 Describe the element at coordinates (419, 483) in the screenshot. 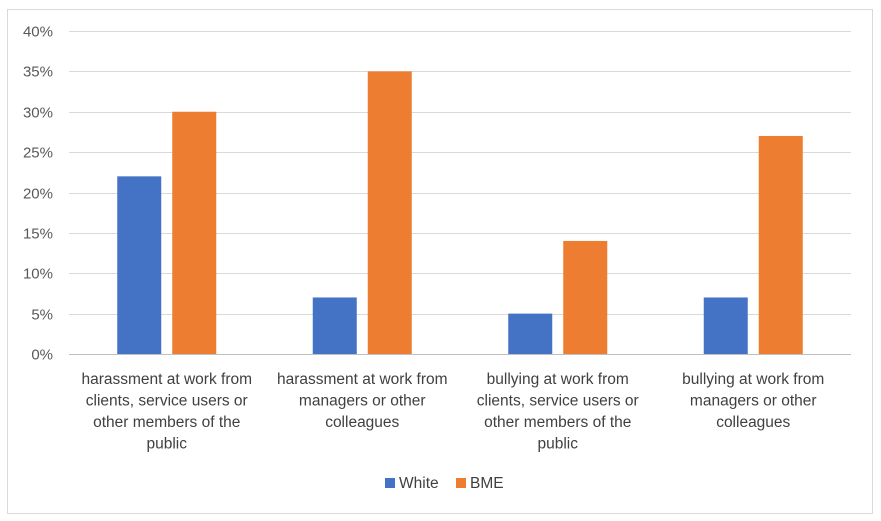

I see `legend-label-white: White` at that location.